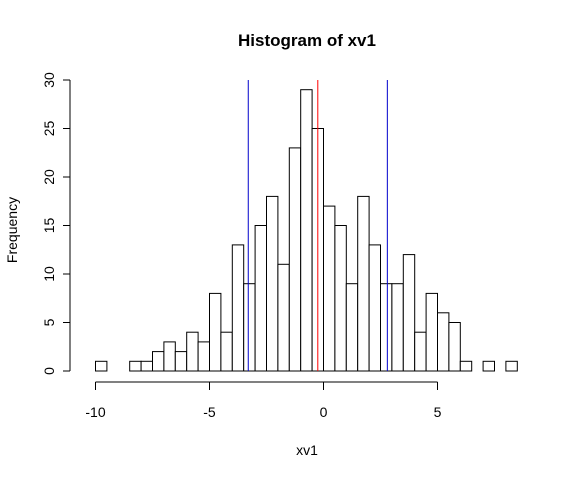  I want to click on x-axis-label: xv1, so click(307, 450).